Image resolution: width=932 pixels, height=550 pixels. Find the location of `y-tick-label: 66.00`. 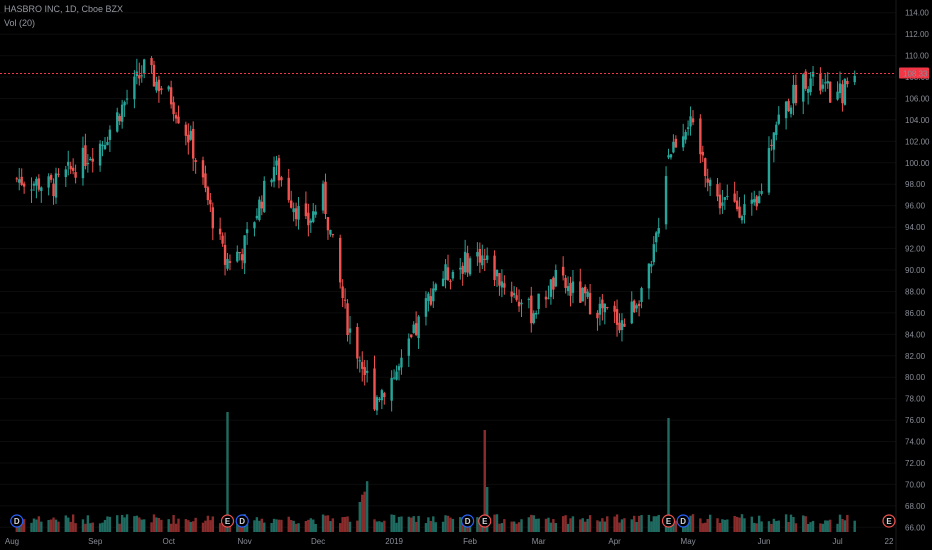

y-tick-label: 66.00 is located at coordinates (915, 527).